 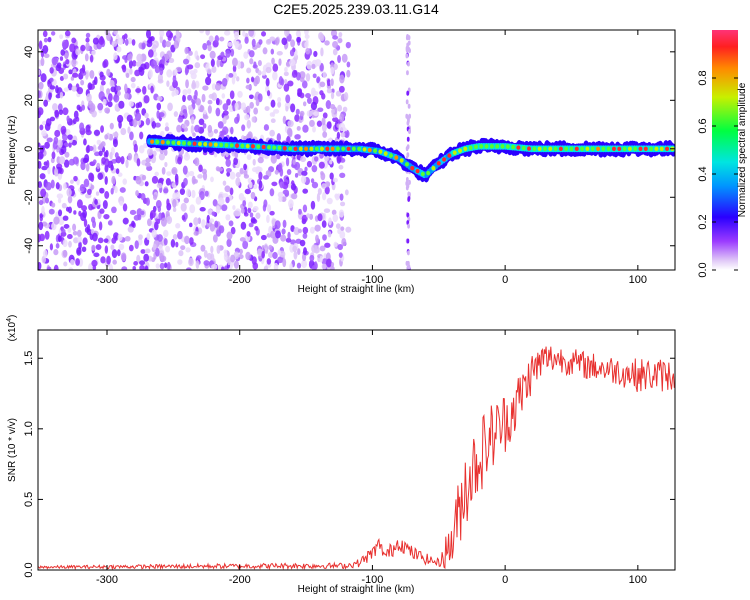 I want to click on figure-title: C2E5.2025.239.03.11.G14, so click(x=356, y=9).